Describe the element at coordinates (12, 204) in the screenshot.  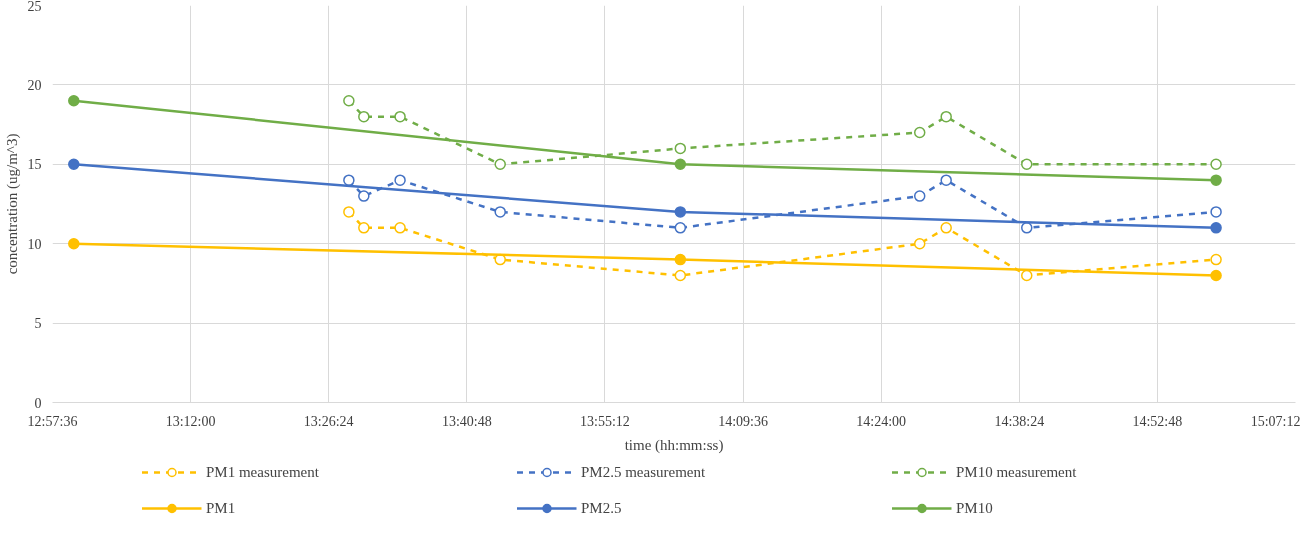
I see `y-axis-title: concentration (ug/m^3)` at that location.